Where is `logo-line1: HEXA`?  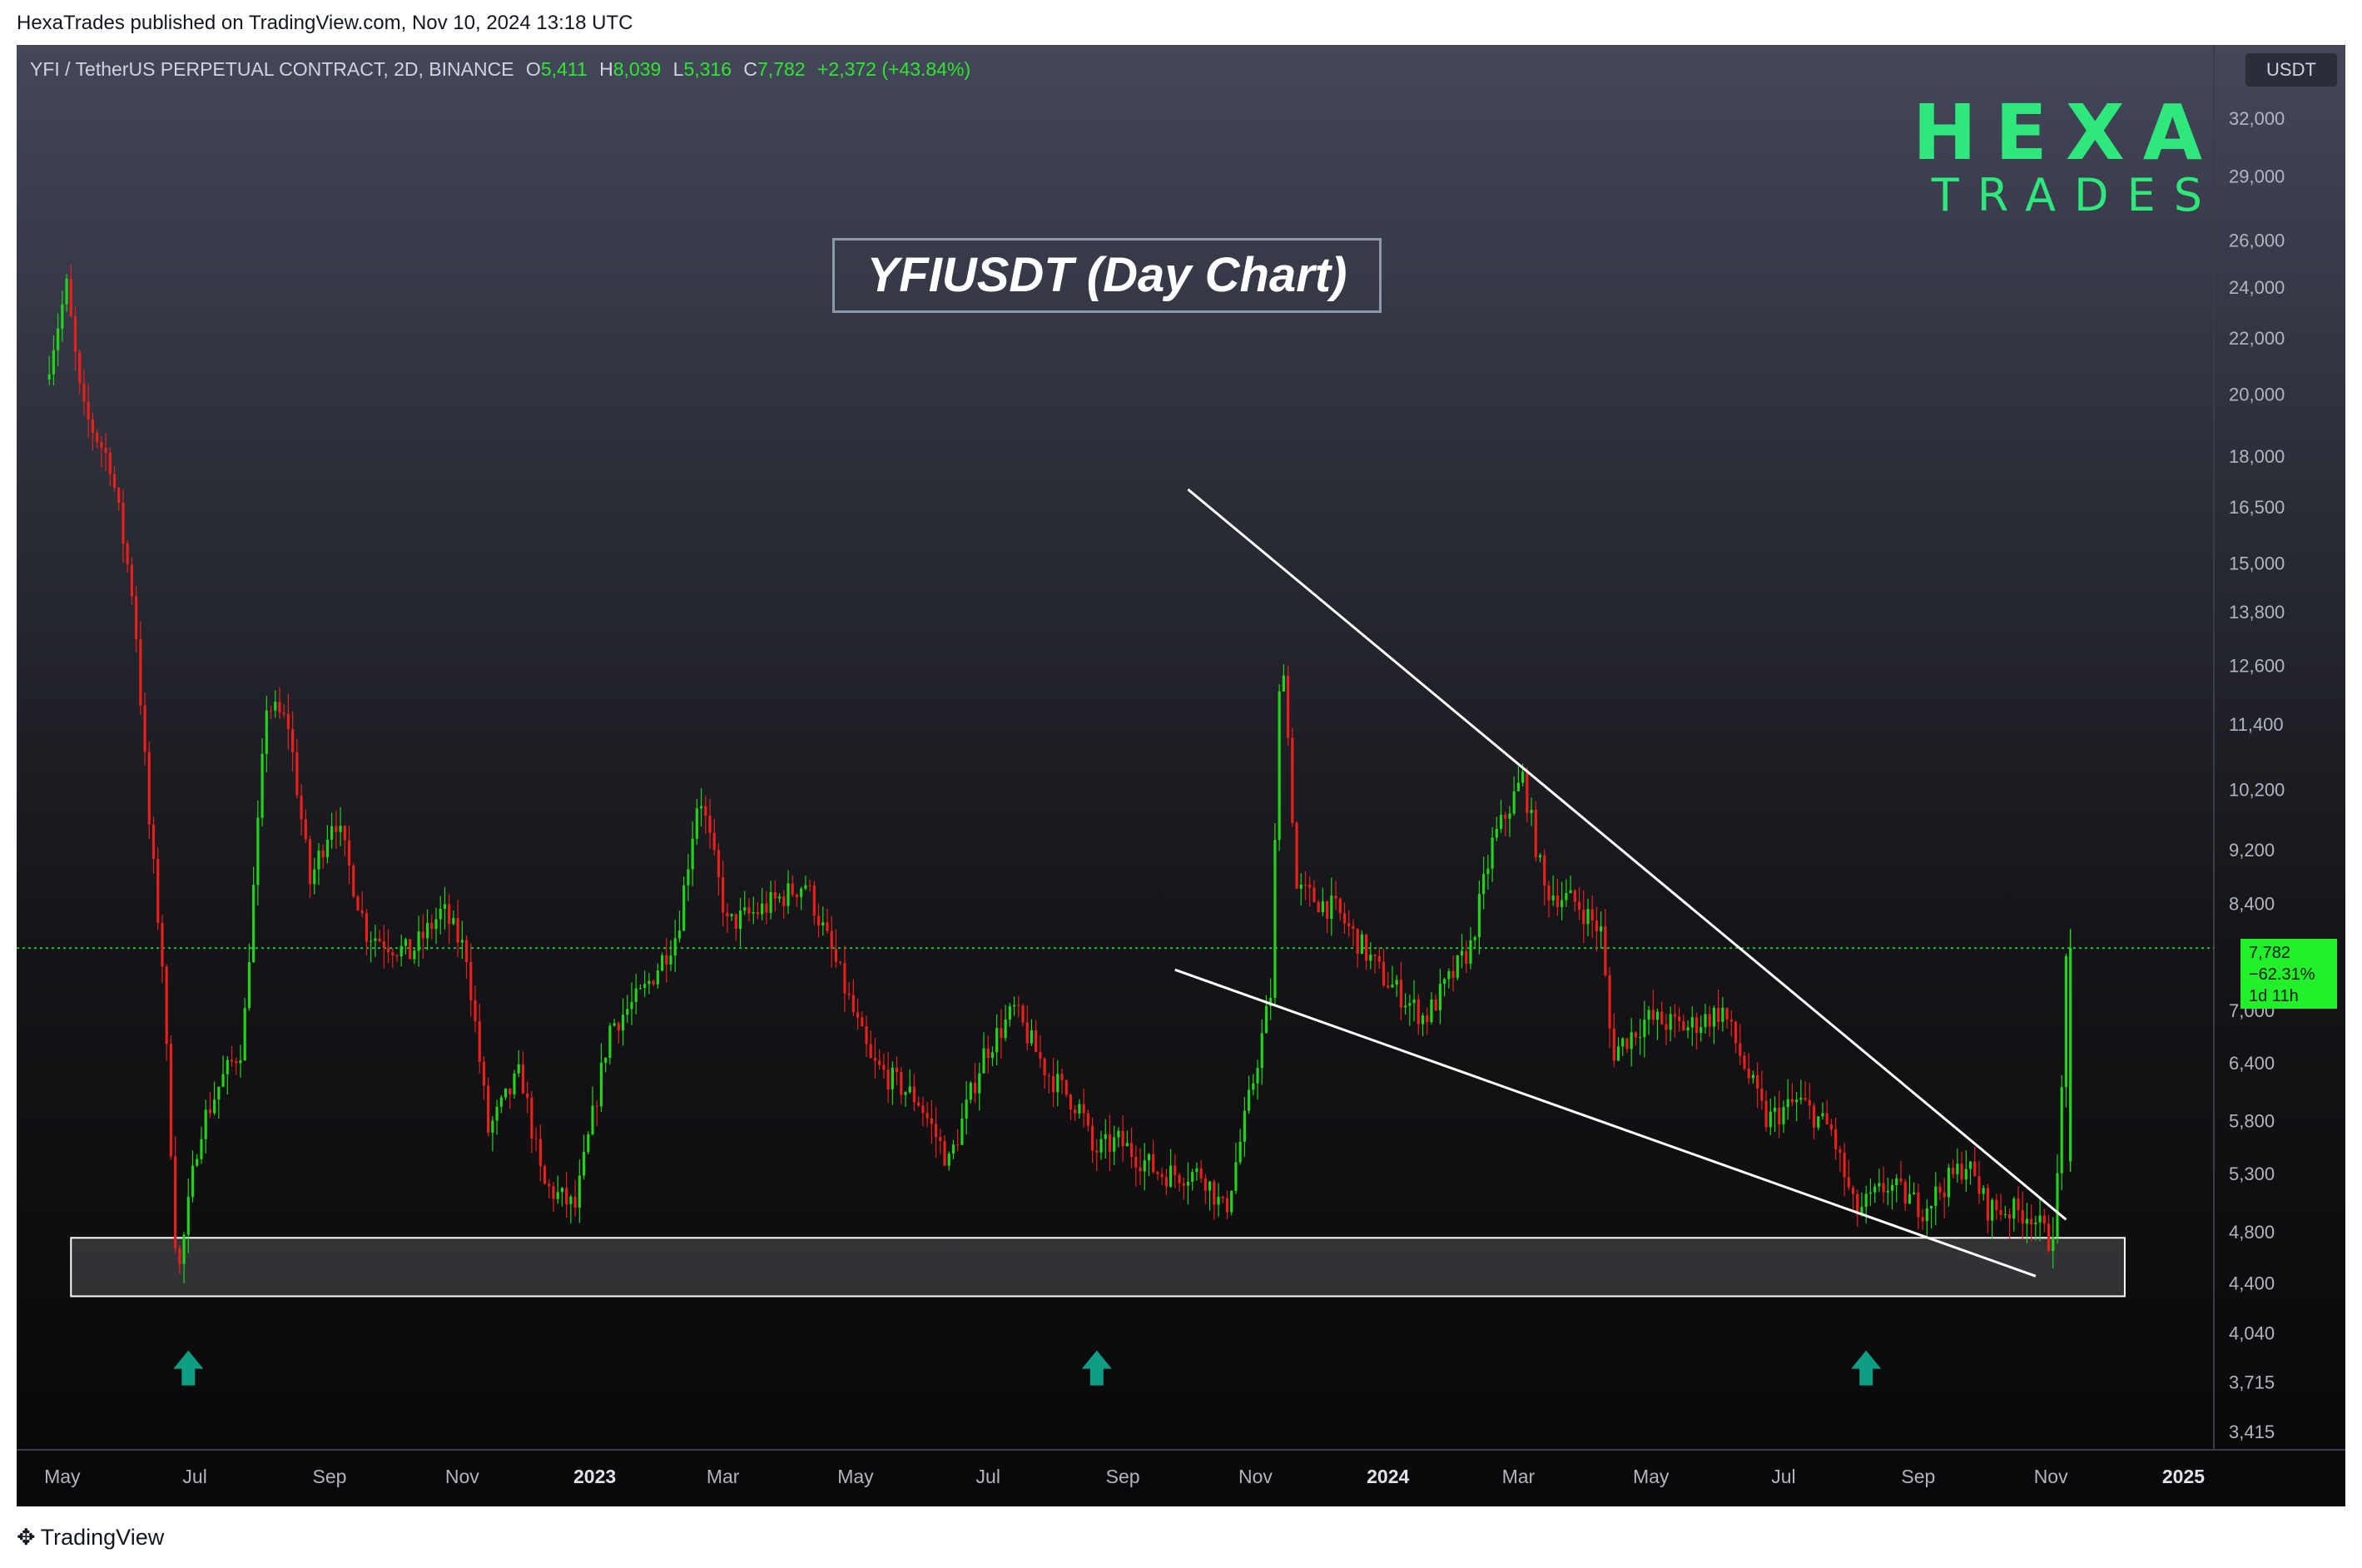 logo-line1: HEXA is located at coordinates (2067, 132).